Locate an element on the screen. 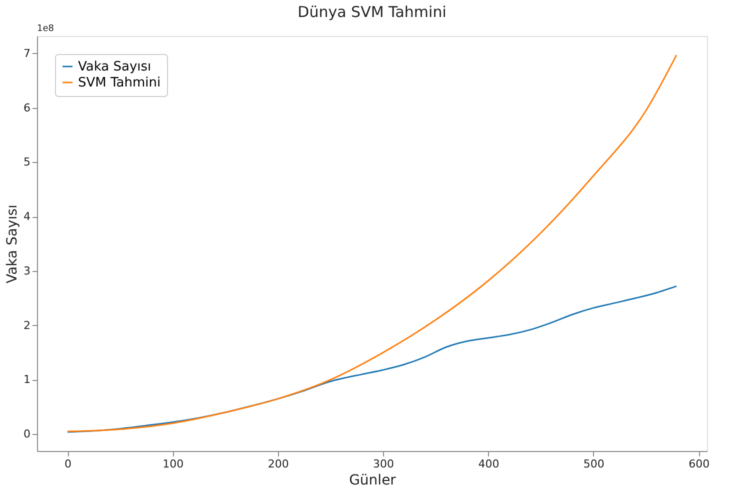 This screenshot has width=743, height=488. x-tick-label: 0 is located at coordinates (68, 464).